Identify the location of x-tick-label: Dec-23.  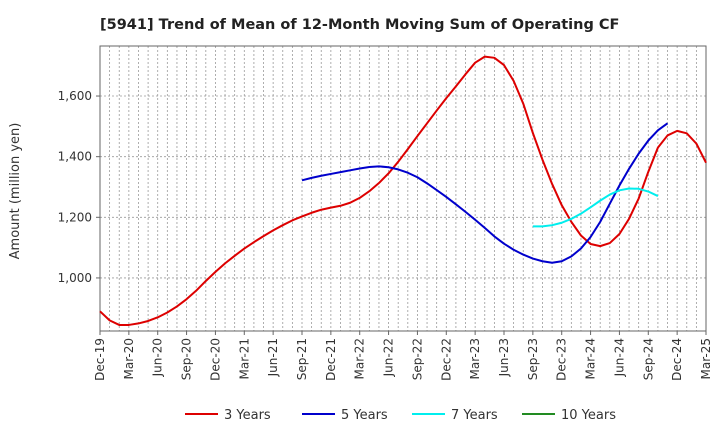
(562, 359).